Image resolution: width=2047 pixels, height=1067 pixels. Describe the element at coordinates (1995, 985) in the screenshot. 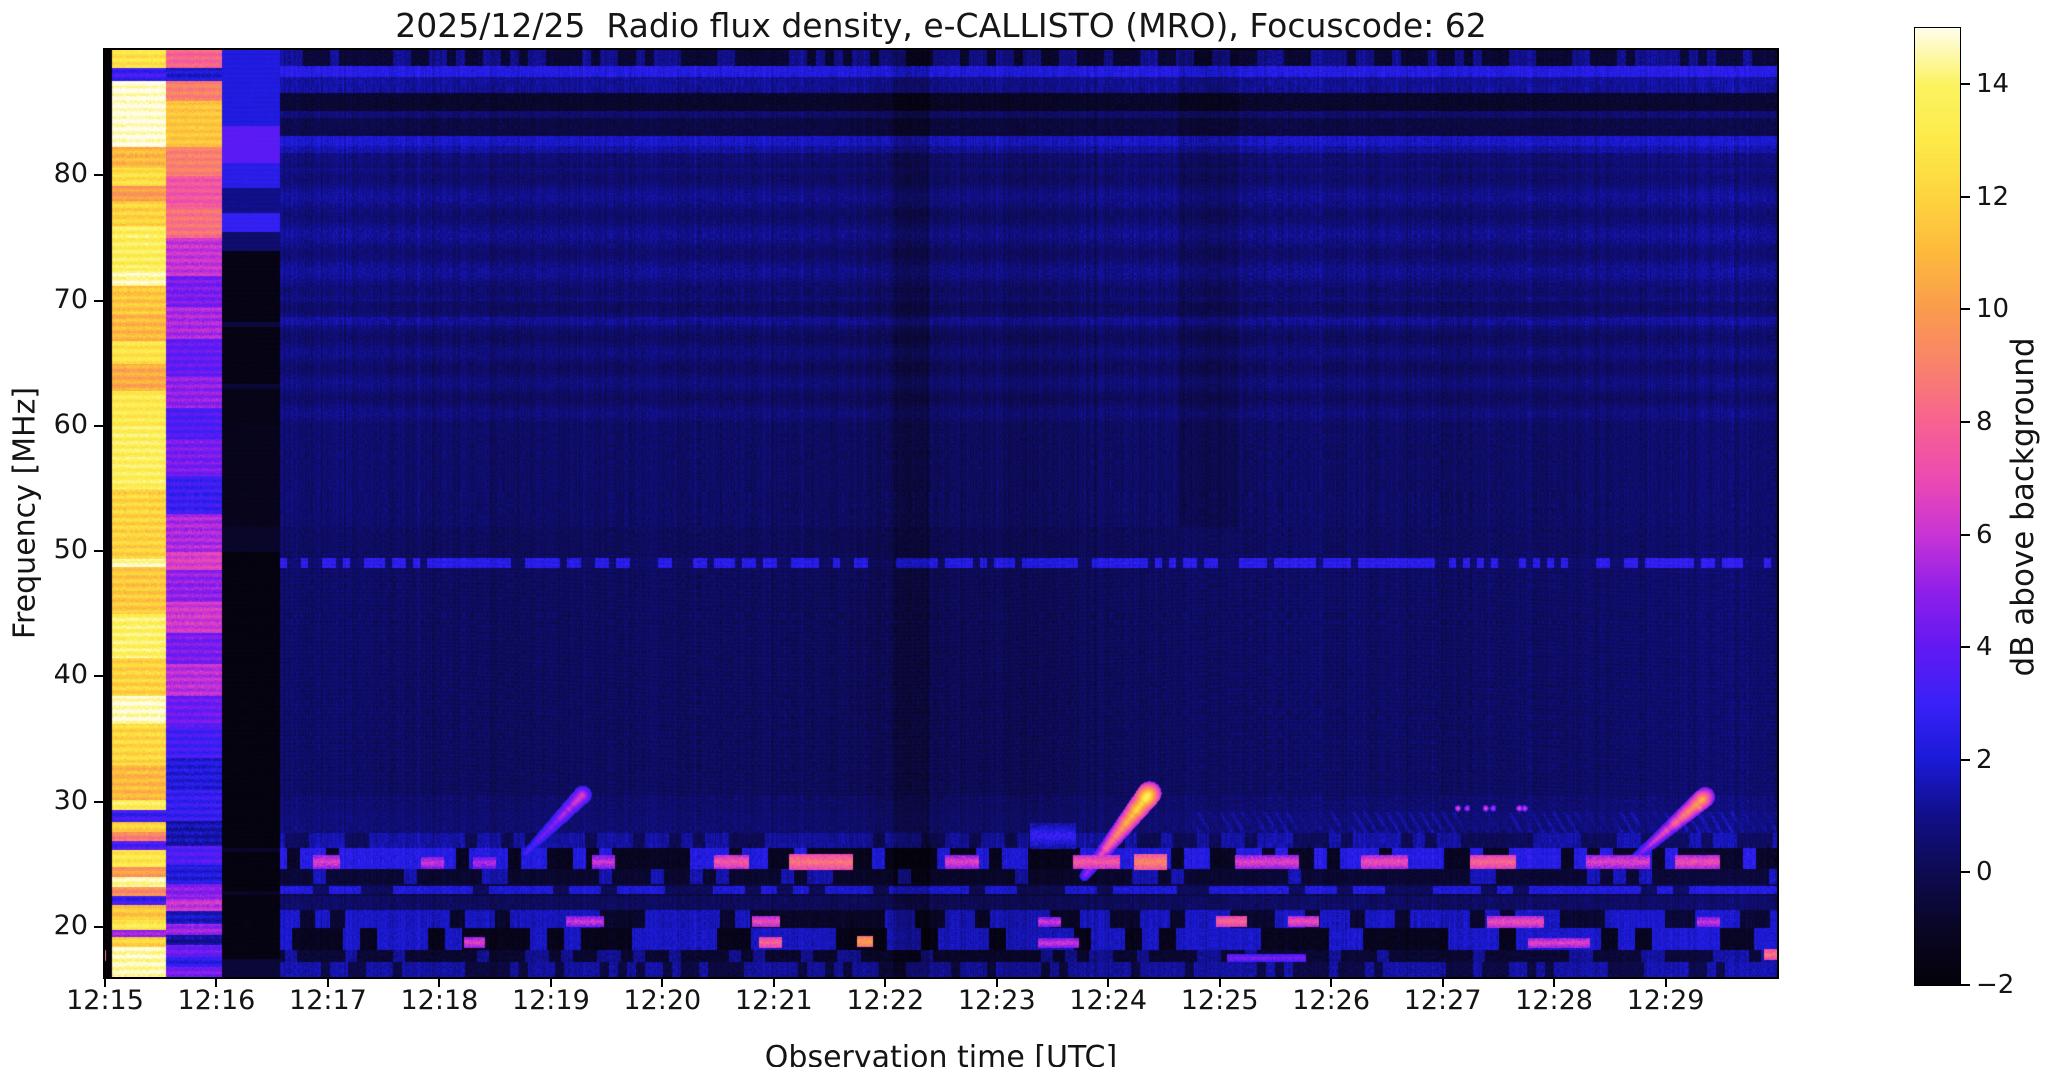

I see `colorbar-tick-label: −2` at that location.